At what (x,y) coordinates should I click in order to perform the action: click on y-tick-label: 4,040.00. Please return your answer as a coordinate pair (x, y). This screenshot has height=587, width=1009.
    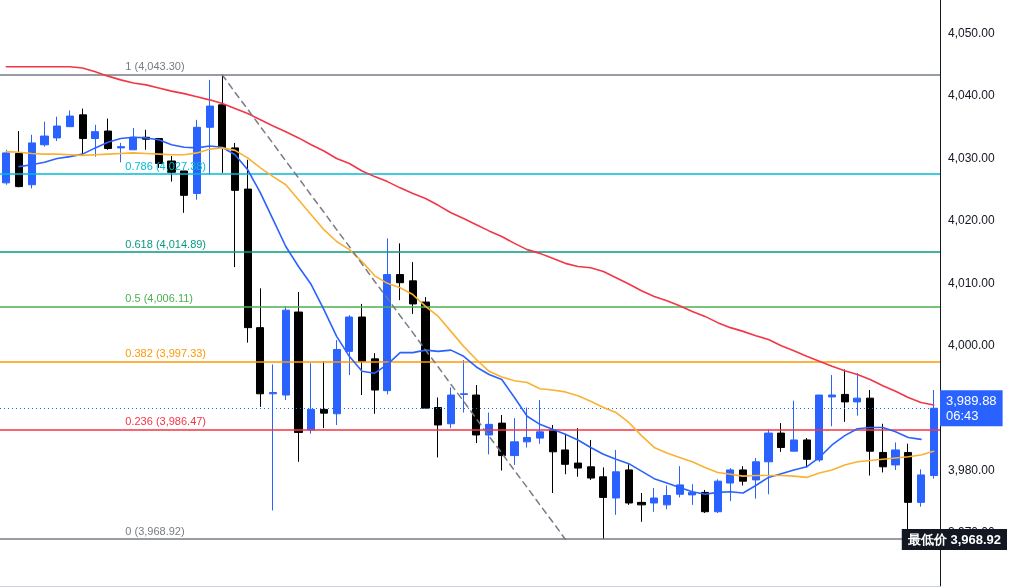
    Looking at the image, I should click on (972, 95).